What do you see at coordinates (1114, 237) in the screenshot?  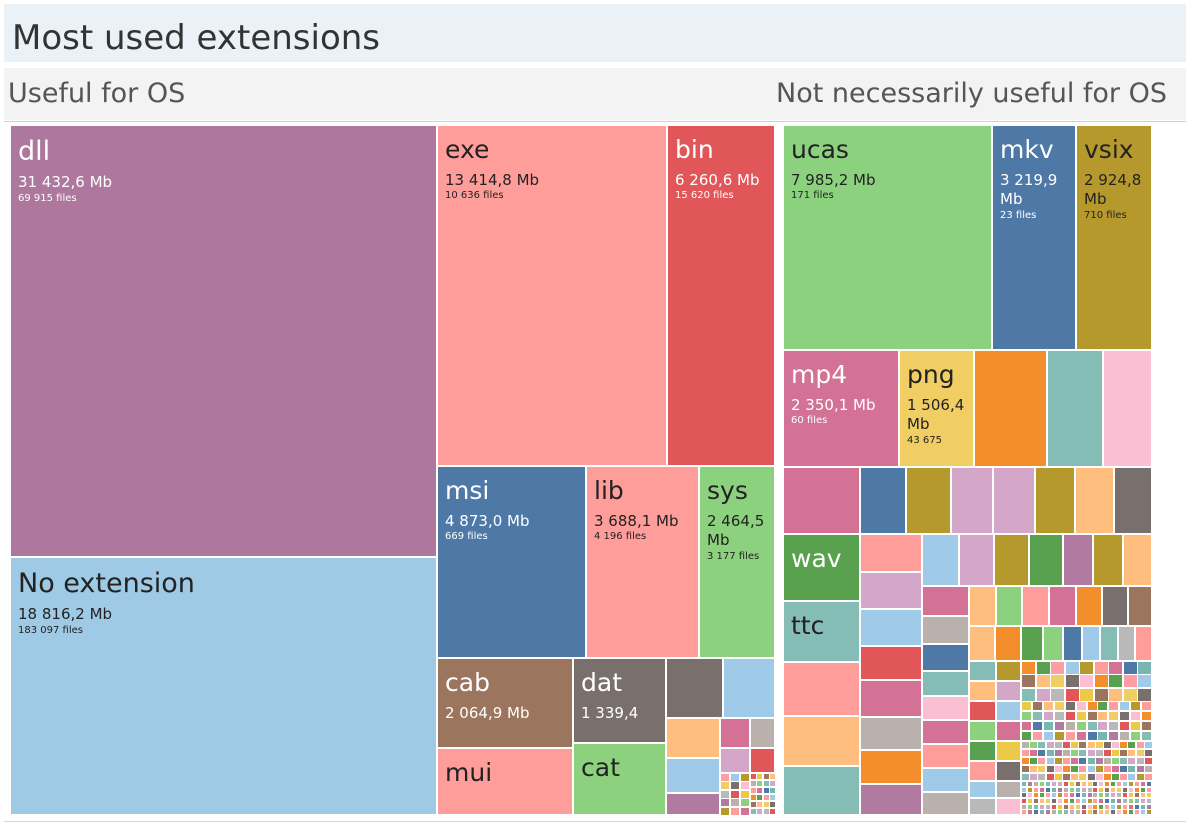 I see `treemap-cell-vsix: vsix 2 924,8 Mb 710 files` at bounding box center [1114, 237].